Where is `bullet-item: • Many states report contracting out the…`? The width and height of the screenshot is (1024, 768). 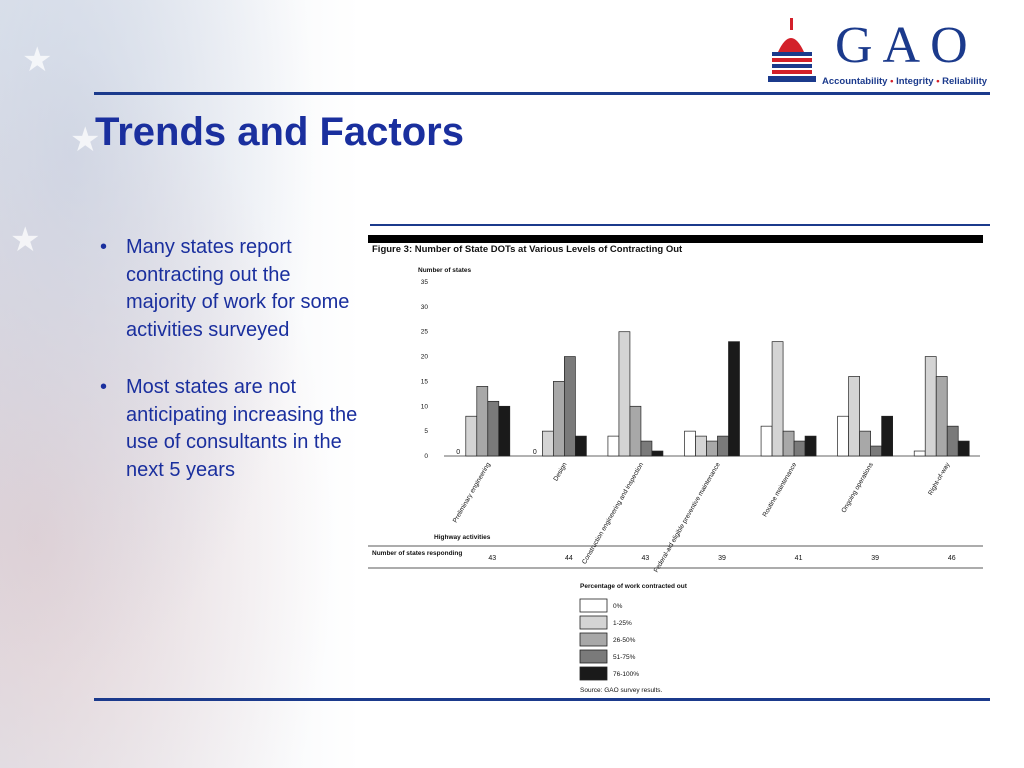 bullet-item: • Many states report contracting out the… is located at coordinates (235, 289).